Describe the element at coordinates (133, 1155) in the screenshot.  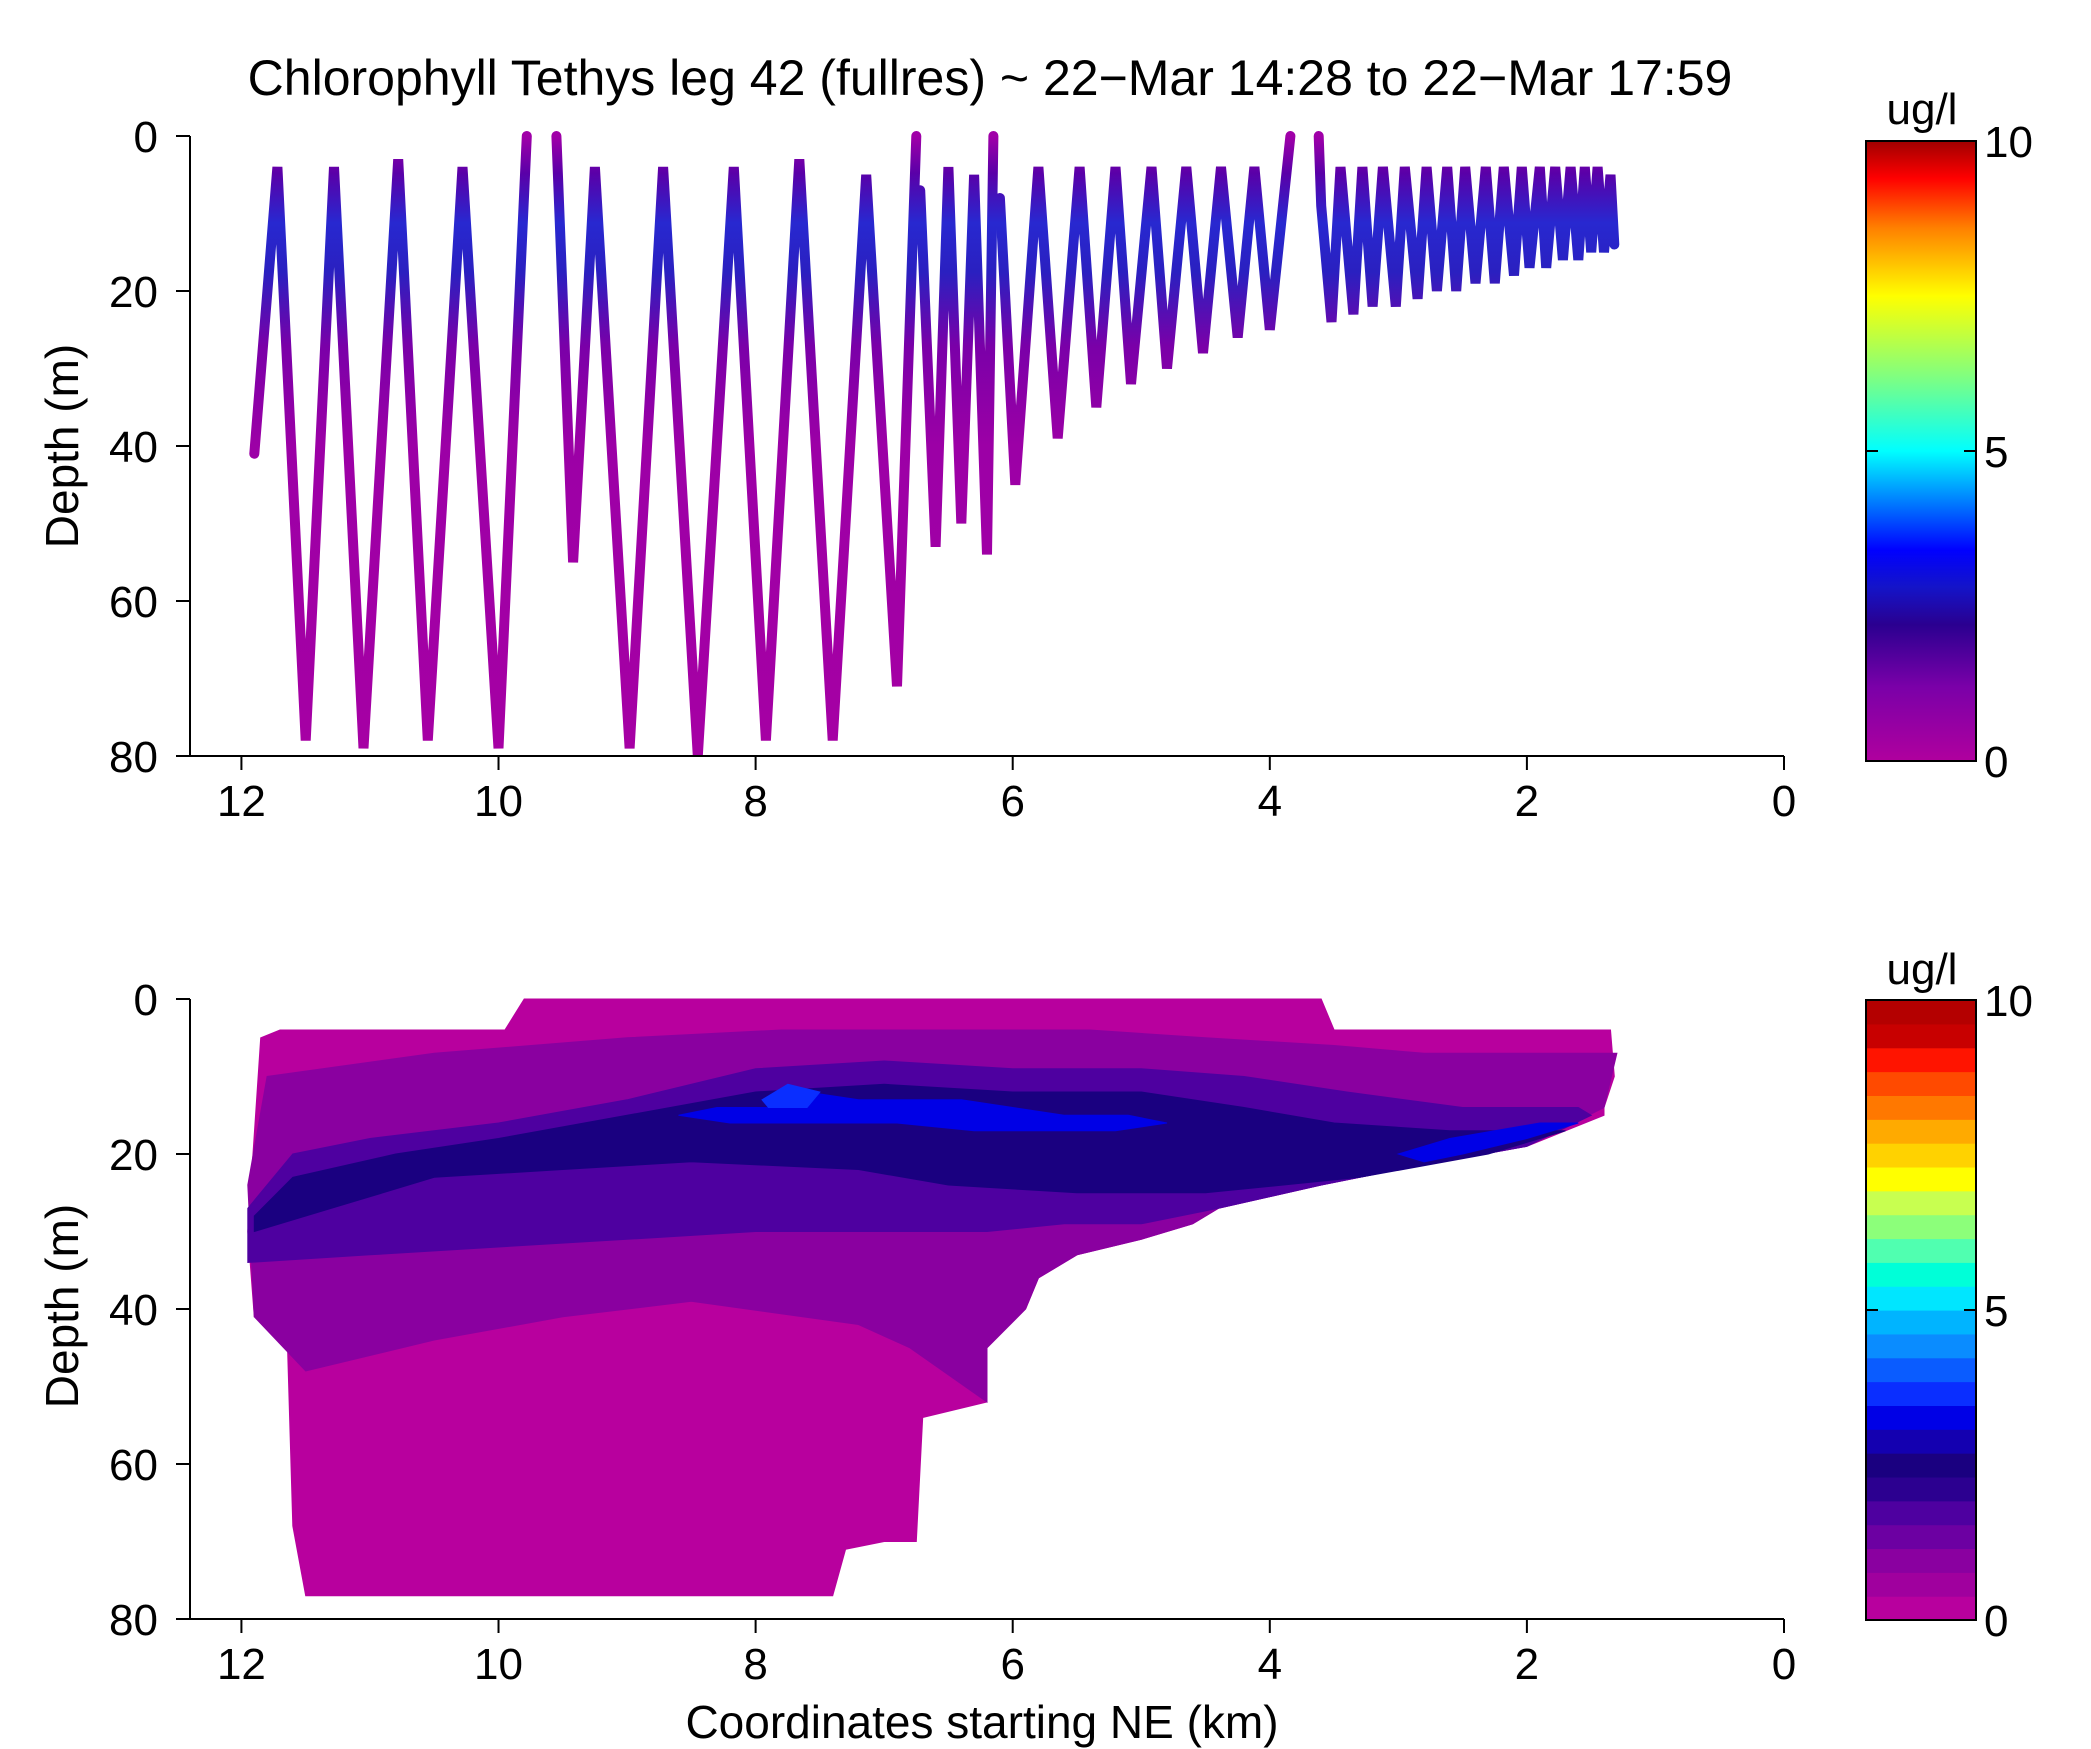
I see `bottom-y-tick-label: 20` at that location.